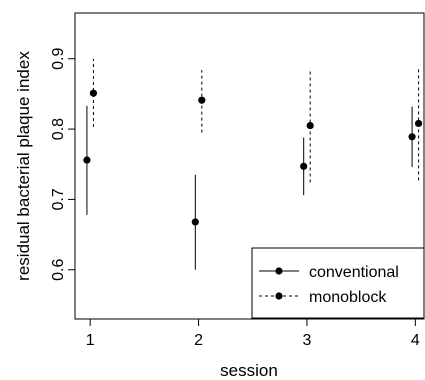  Describe the element at coordinates (198, 340) in the screenshot. I see `x-tick-label-2: 2` at that location.